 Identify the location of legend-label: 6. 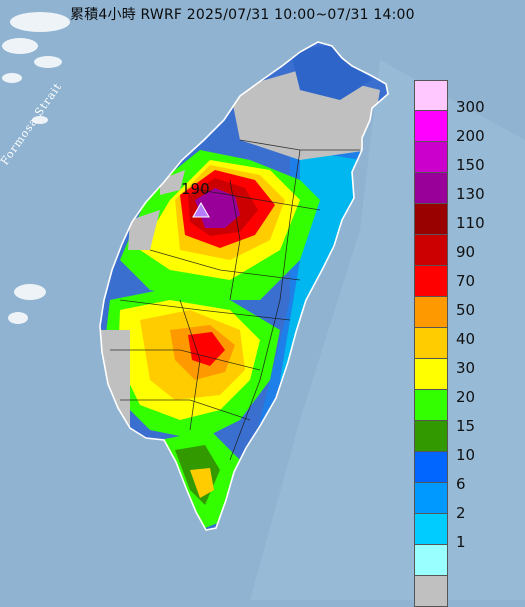
(461, 484).